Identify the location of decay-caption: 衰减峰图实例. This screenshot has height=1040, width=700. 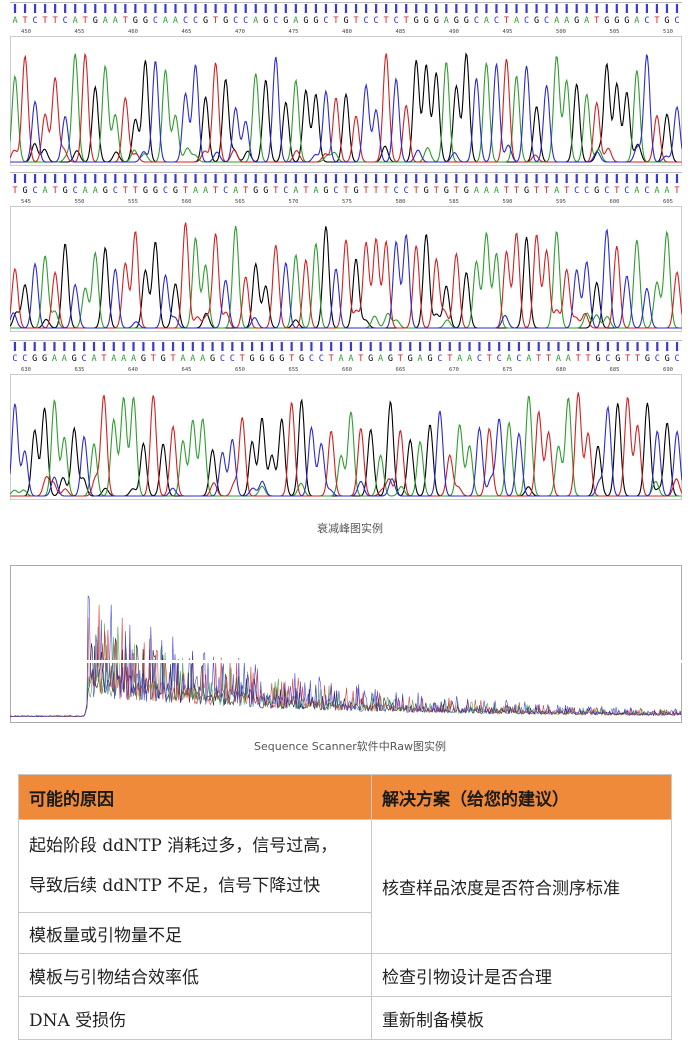
(350, 528).